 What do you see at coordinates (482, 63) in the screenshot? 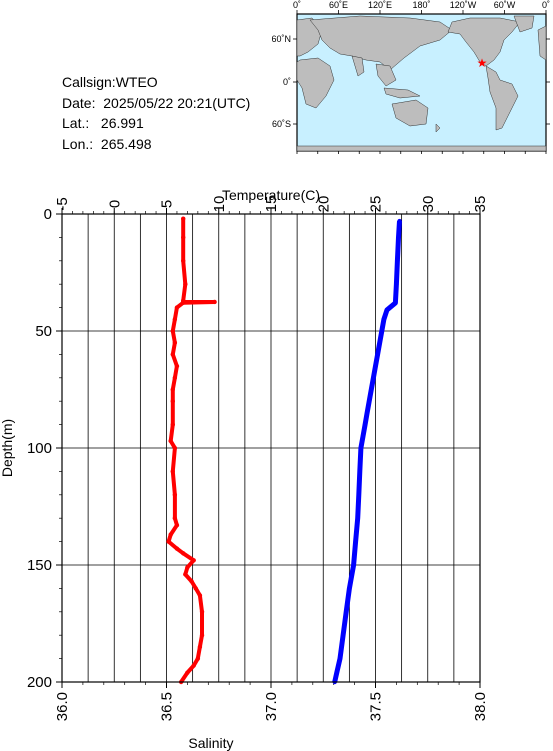
I see `star-icon: ★` at bounding box center [482, 63].